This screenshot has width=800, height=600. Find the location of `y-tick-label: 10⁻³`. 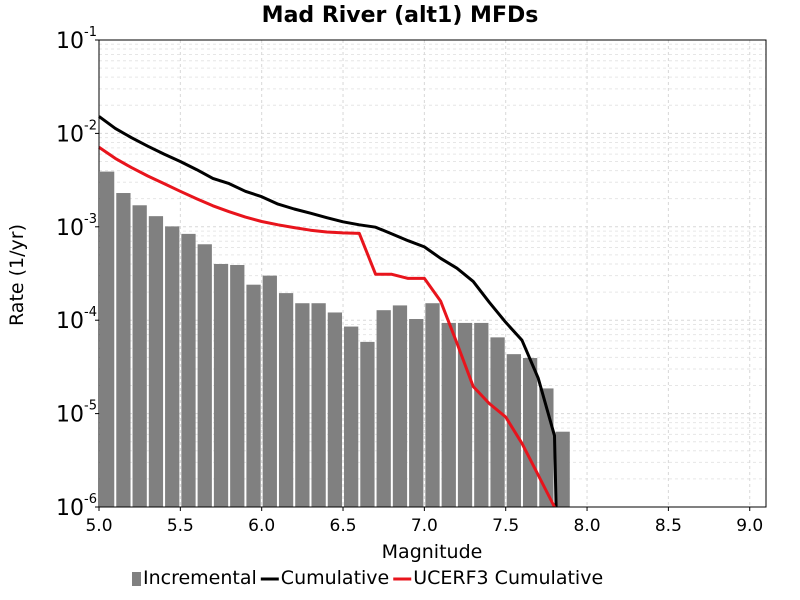

y-tick-label: 10⁻³ is located at coordinates (76, 226).